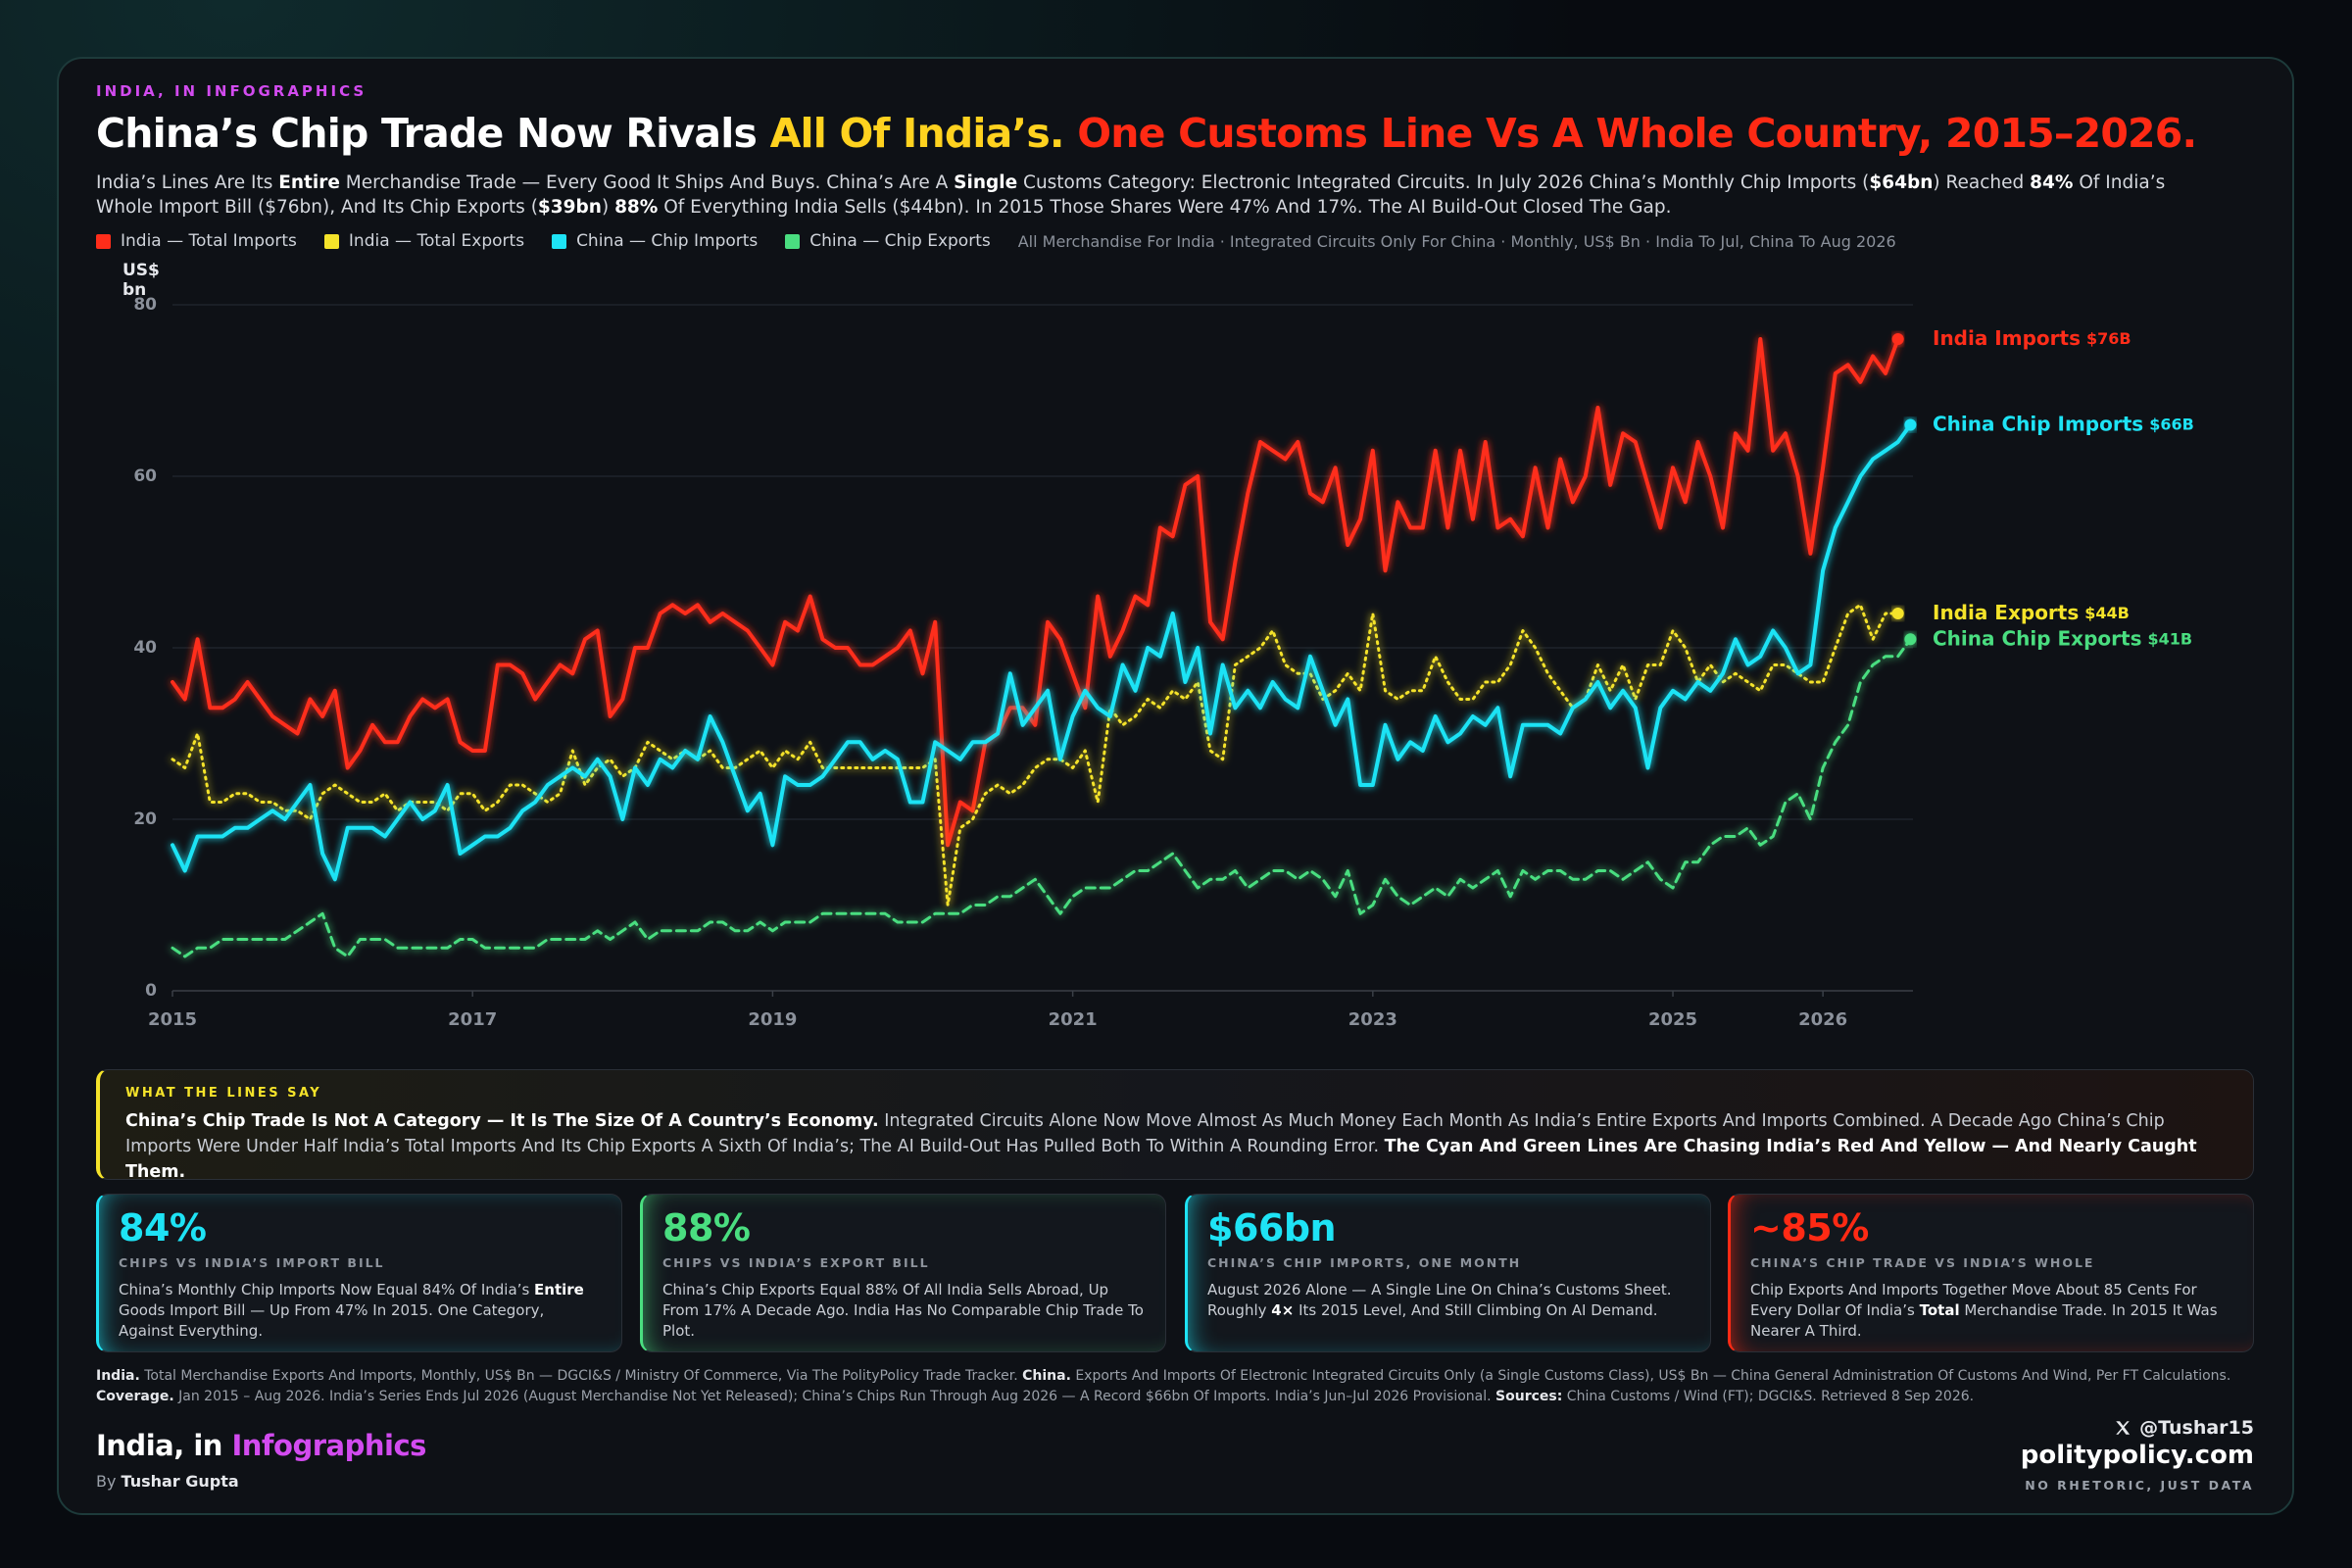 The image size is (2352, 1568). I want to click on x-tick-label: 2017, so click(472, 1019).